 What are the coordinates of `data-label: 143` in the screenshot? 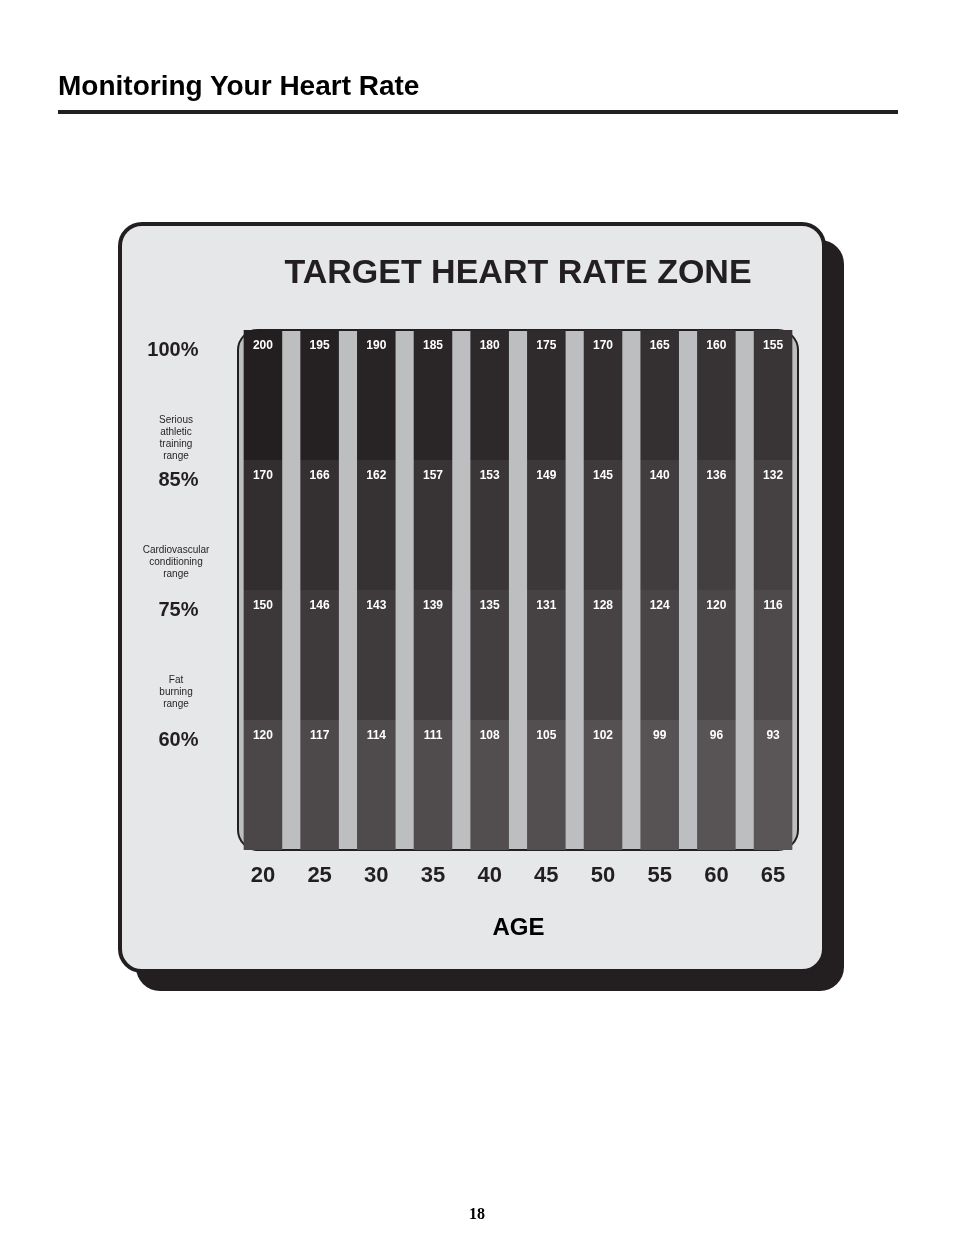 It's located at (376, 605).